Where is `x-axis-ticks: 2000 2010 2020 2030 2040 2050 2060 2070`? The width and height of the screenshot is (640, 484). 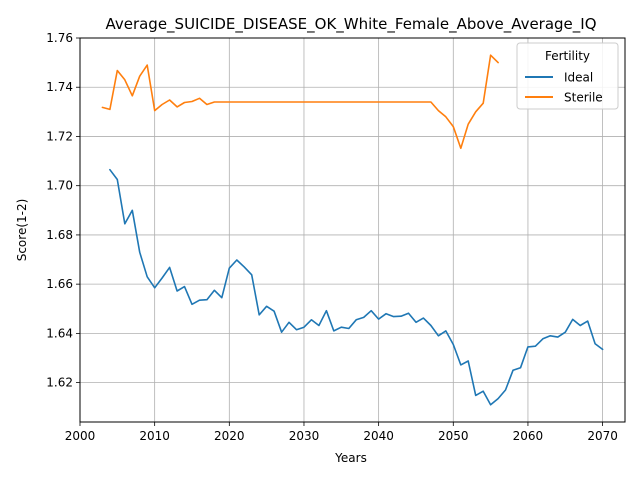 x-axis-ticks: 2000 2010 2020 2030 2040 2050 2060 2070 is located at coordinates (341, 432).